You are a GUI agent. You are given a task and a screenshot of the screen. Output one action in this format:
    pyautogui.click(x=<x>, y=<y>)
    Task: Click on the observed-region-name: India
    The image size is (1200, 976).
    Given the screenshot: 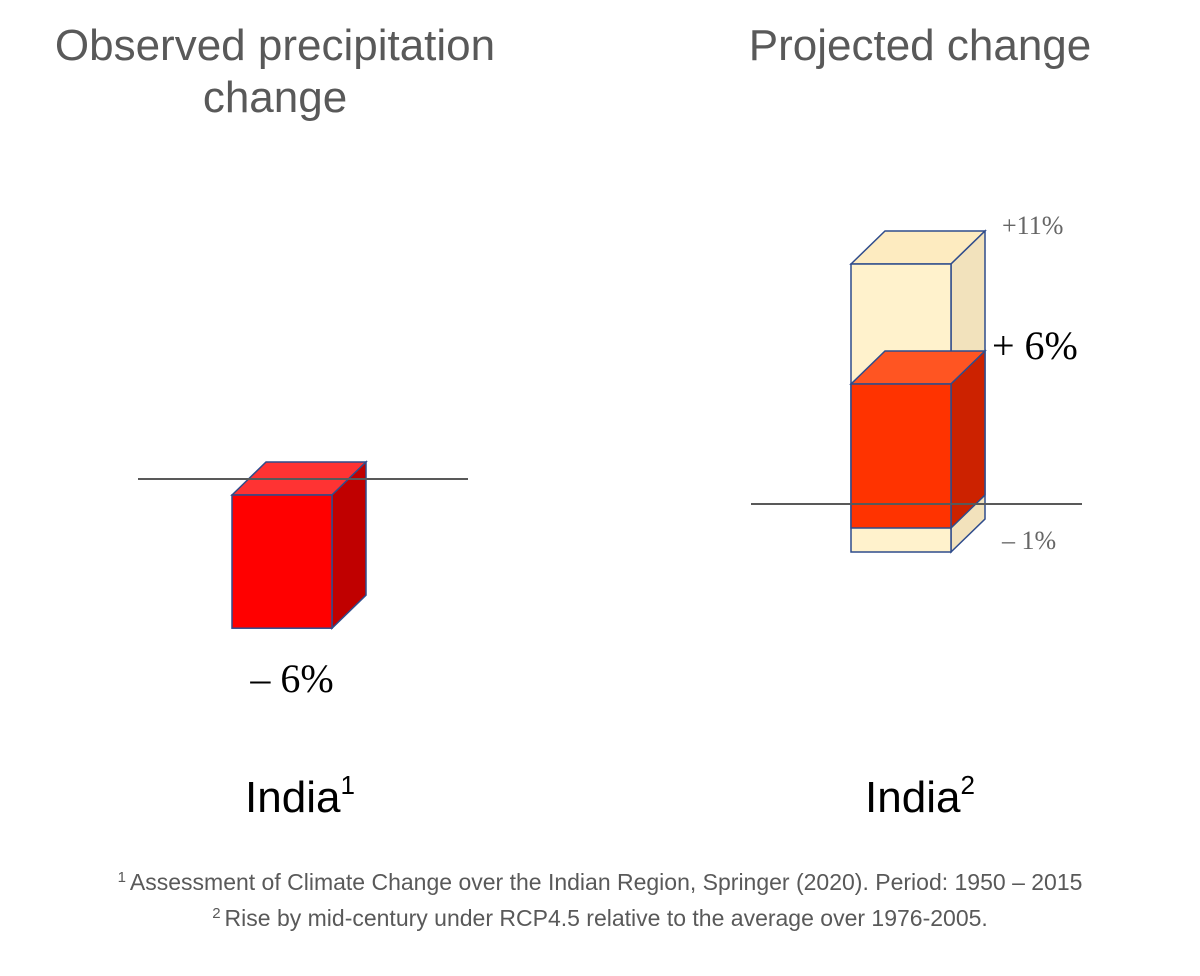 What is the action you would take?
    pyautogui.click(x=293, y=797)
    